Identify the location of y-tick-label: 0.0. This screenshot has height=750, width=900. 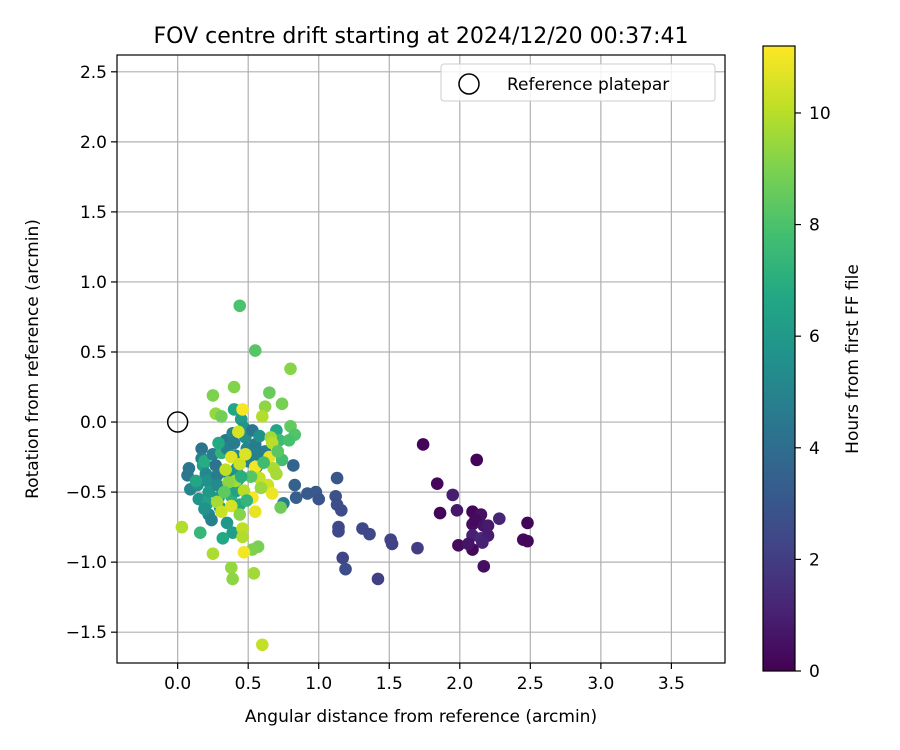
(93, 423).